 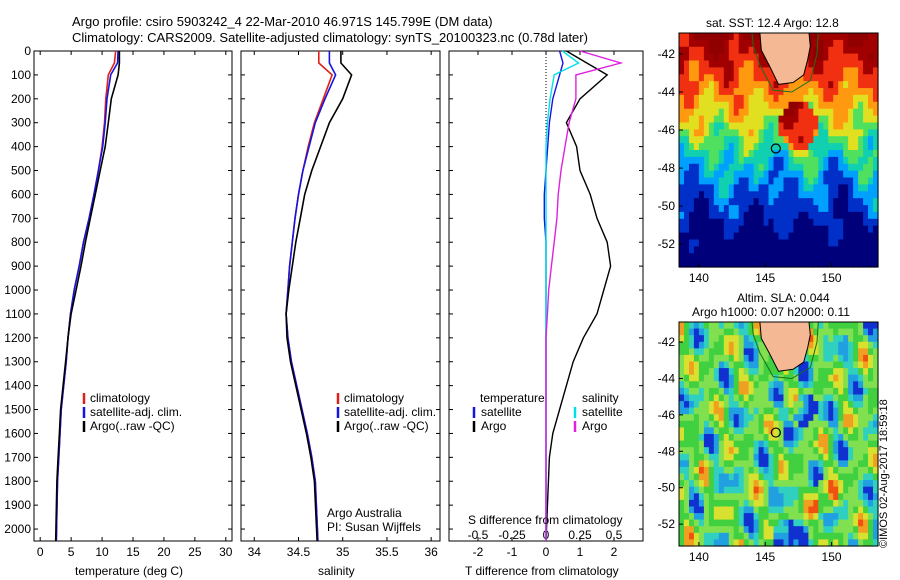 What do you see at coordinates (765, 278) in the screenshot?
I see `sst-lon-tick-label: 145` at bounding box center [765, 278].